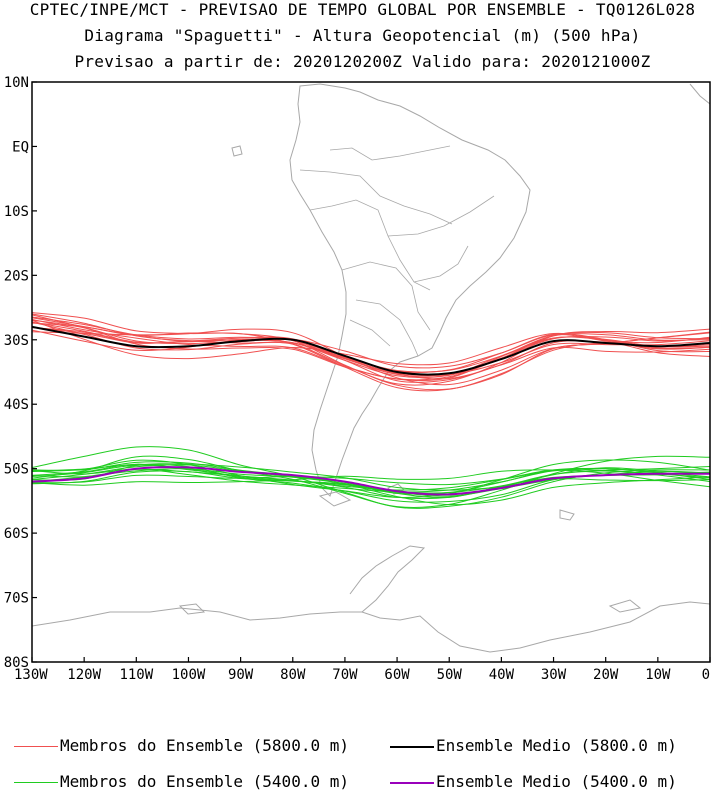  What do you see at coordinates (371, 627) in the screenshot?
I see `antarctica-coast` at bounding box center [371, 627].